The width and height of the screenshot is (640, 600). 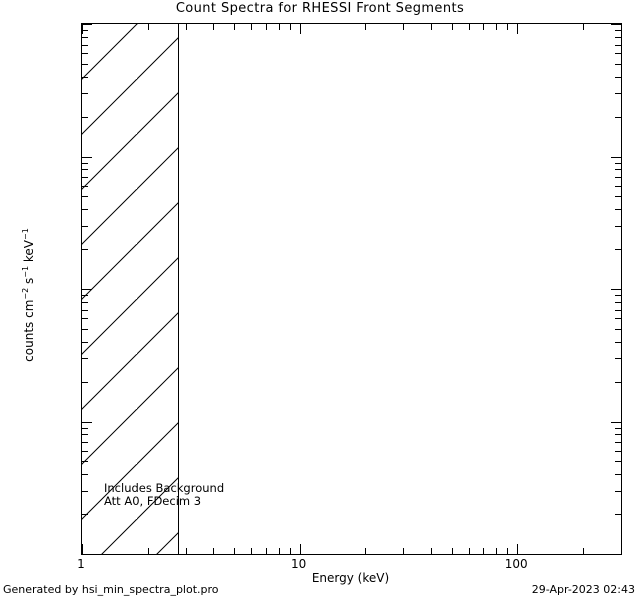 What do you see at coordinates (583, 589) in the screenshot?
I see `footer-timestamp: 29-Apr-2023 02:43` at bounding box center [583, 589].